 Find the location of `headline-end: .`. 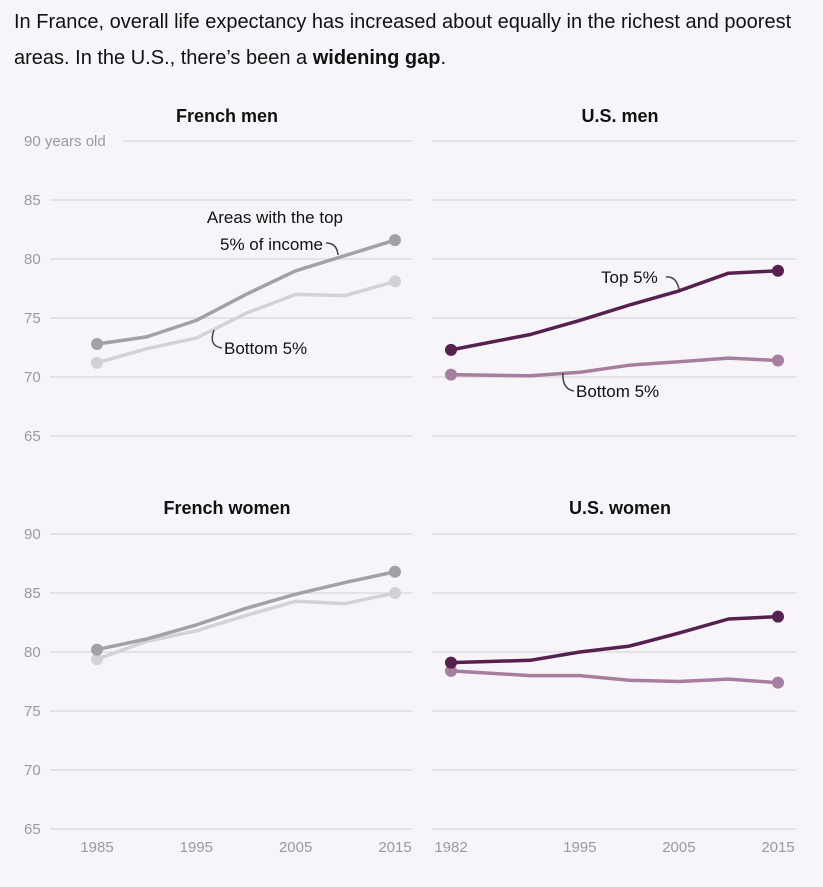

headline-end: . is located at coordinates (443, 58).